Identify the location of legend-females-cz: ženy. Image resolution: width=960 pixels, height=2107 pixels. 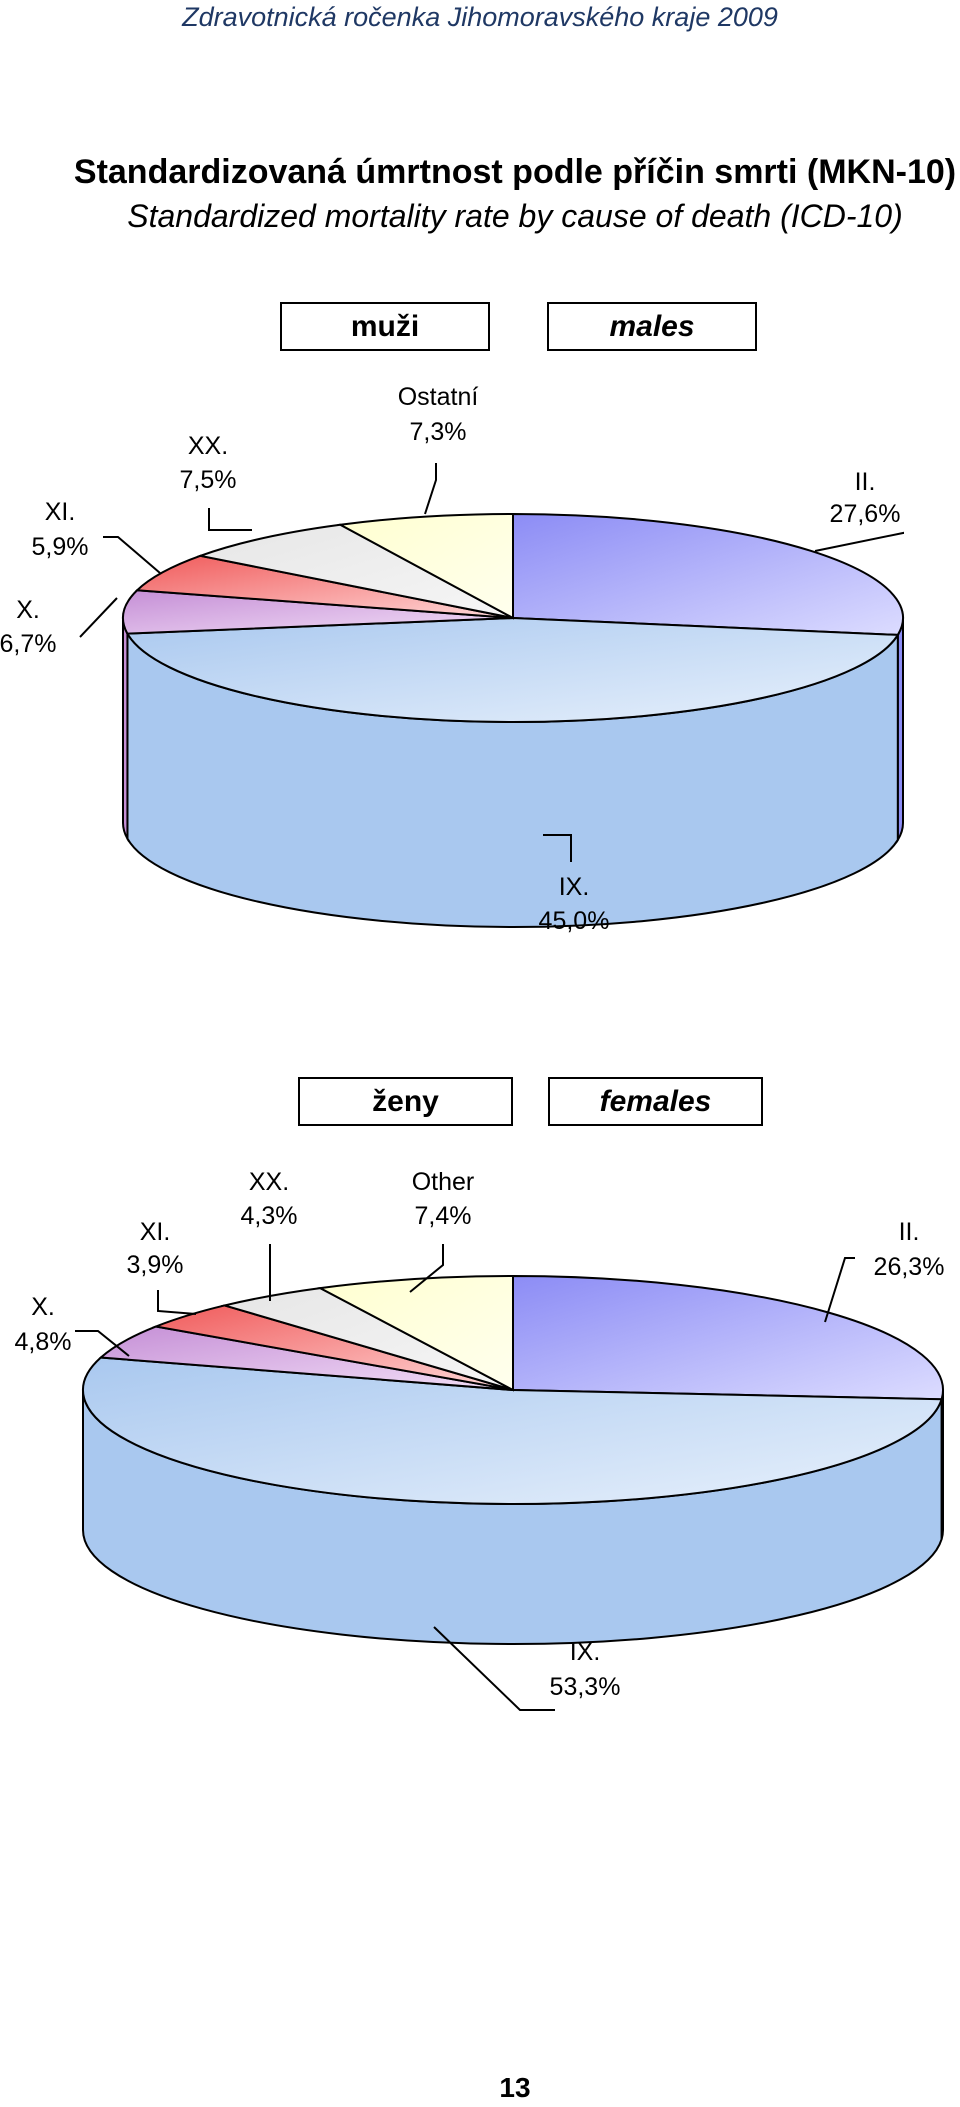
(405, 1101).